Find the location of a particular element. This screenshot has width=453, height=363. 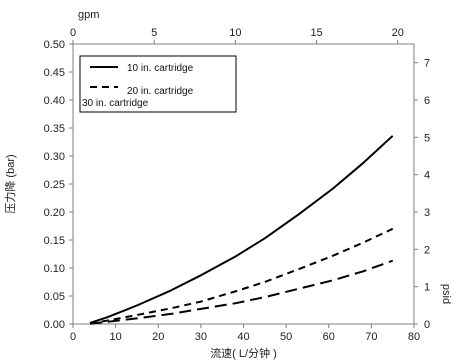

x-tick-label: 30 is located at coordinates (201, 337).